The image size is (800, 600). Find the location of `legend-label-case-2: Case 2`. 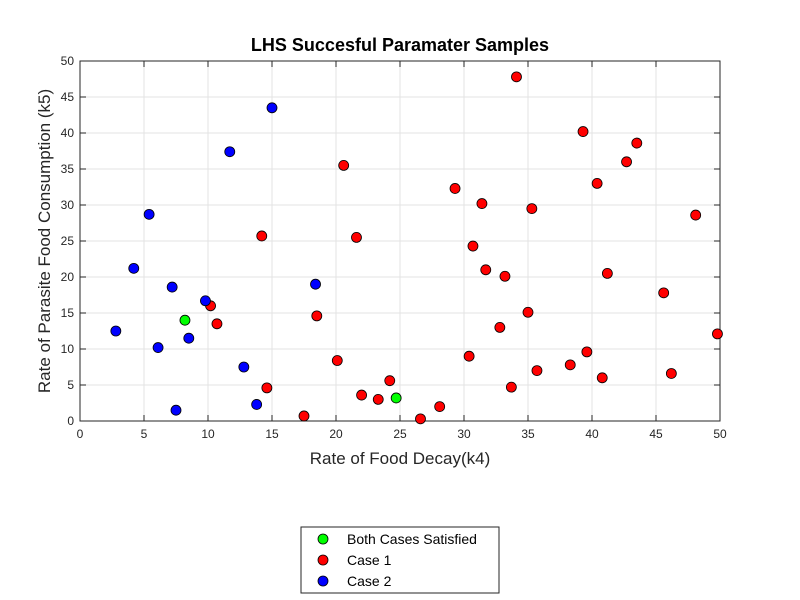

legend-label-case-2: Case 2 is located at coordinates (369, 581).